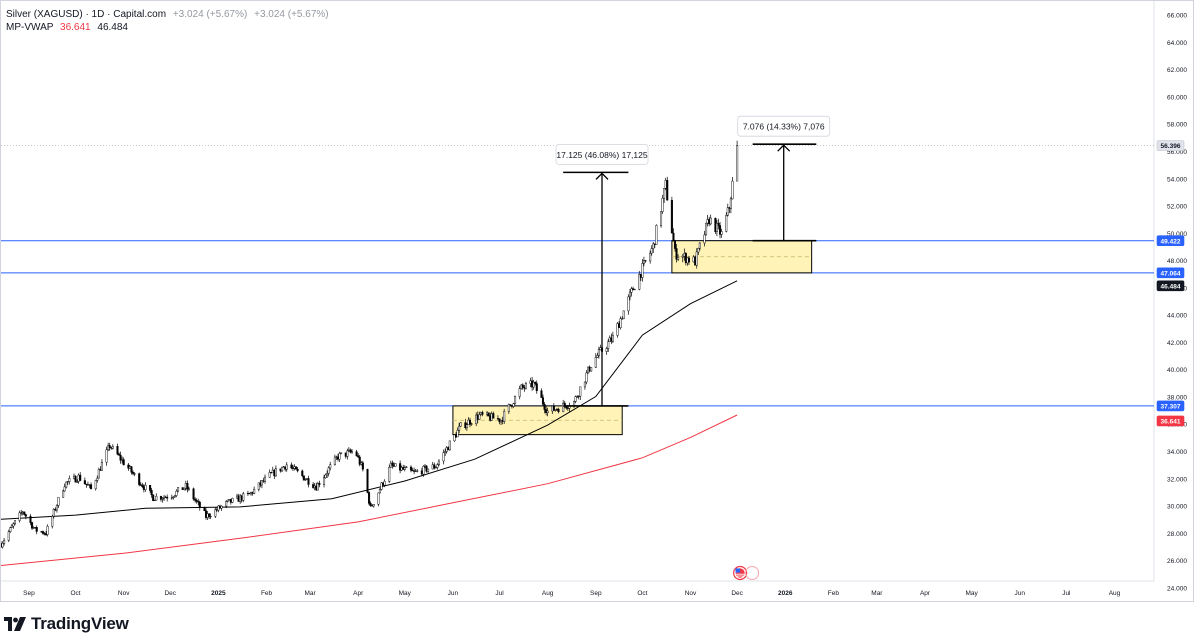 This screenshot has width=1200, height=641. What do you see at coordinates (1170, 273) in the screenshot?
I see `price-axis-label: 47.064` at bounding box center [1170, 273].